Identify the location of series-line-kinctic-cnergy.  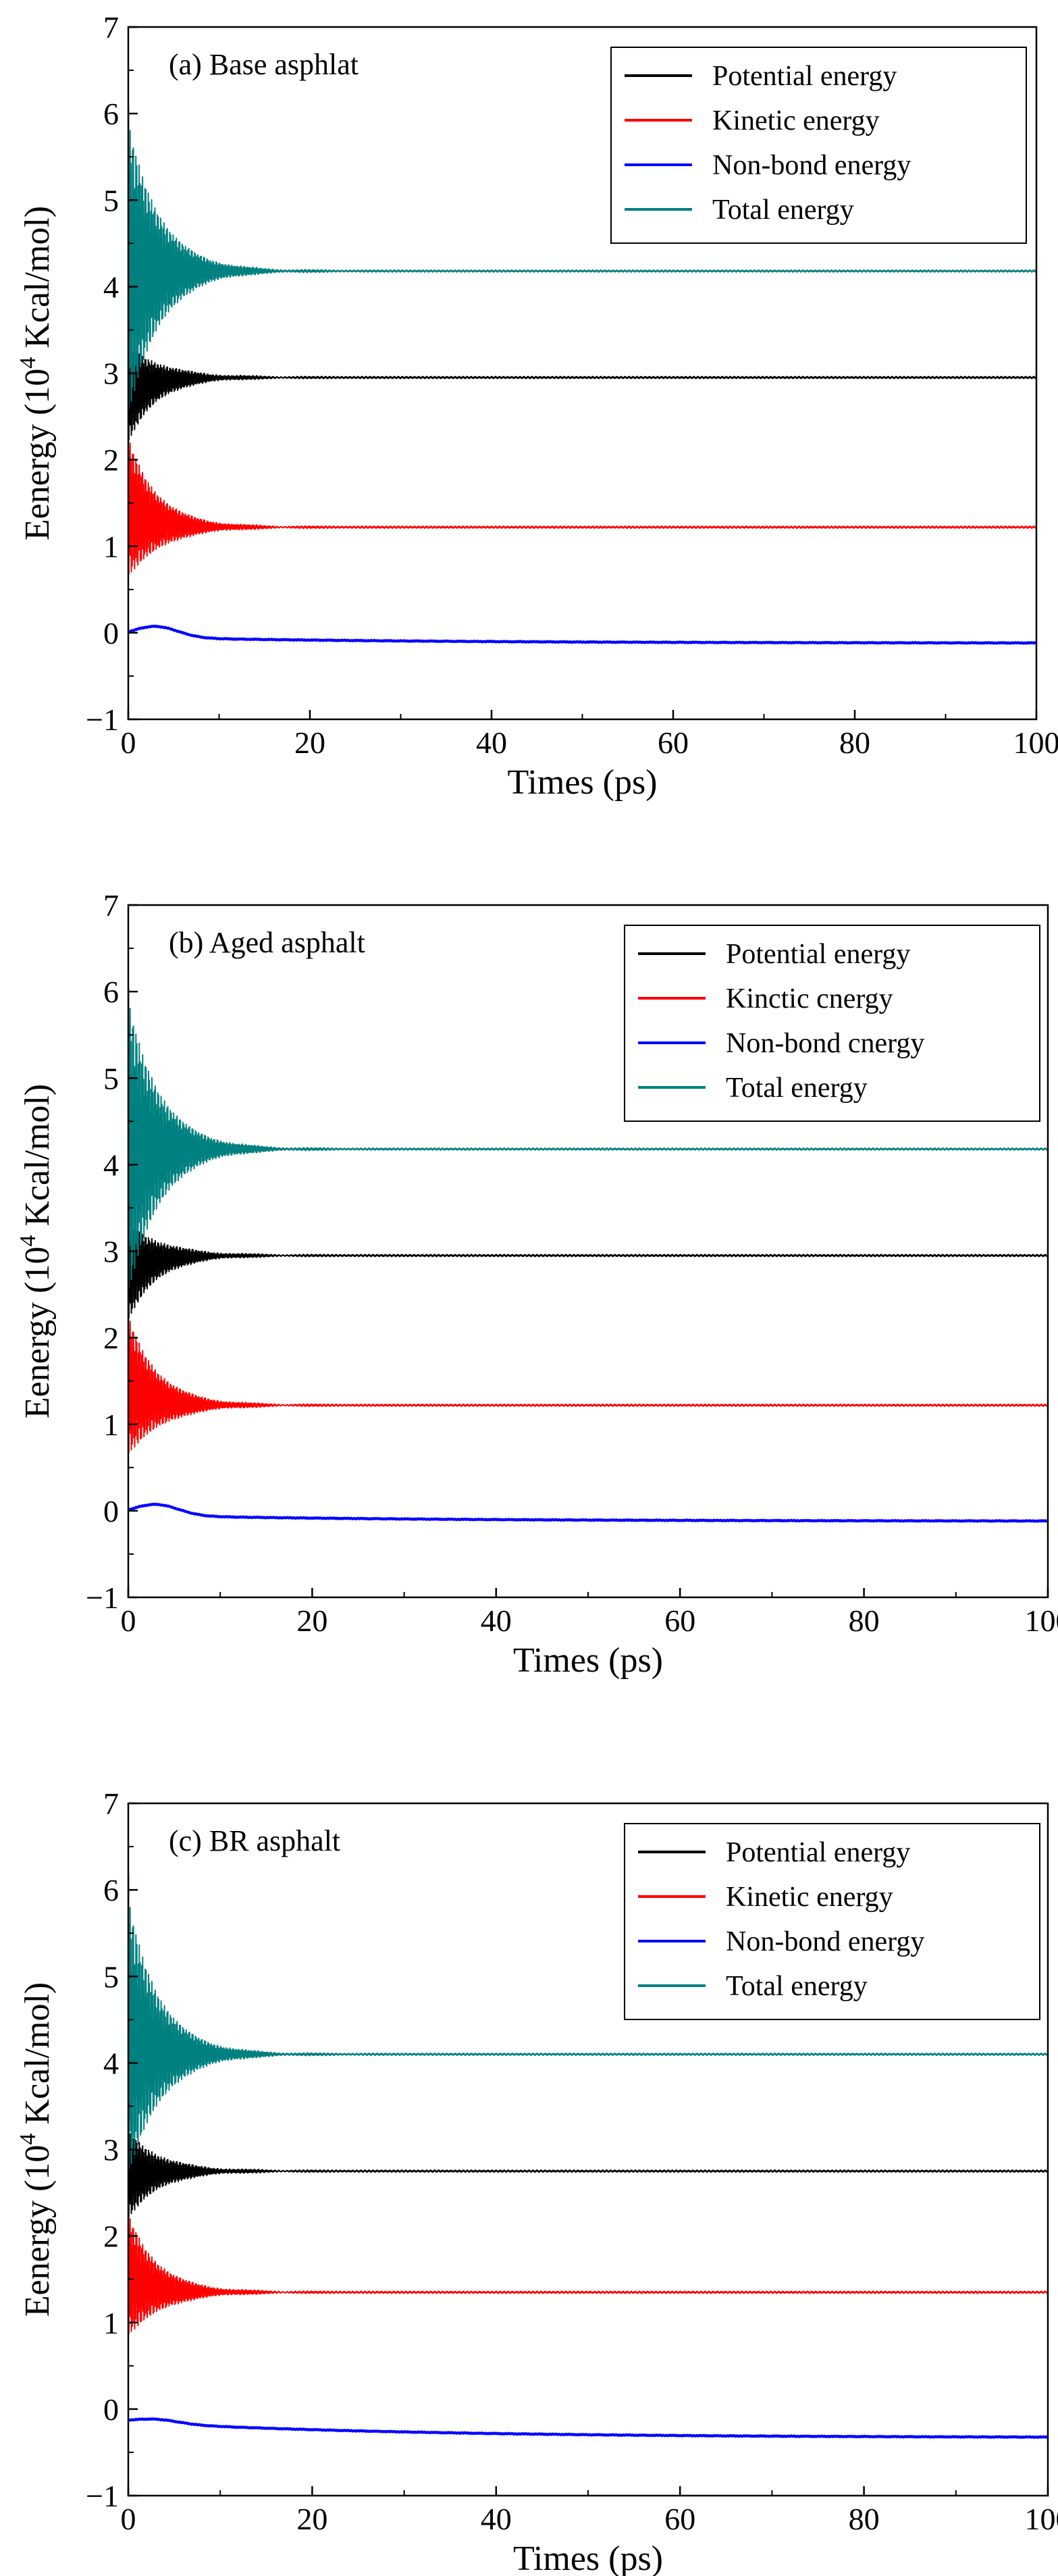
(588, 1386).